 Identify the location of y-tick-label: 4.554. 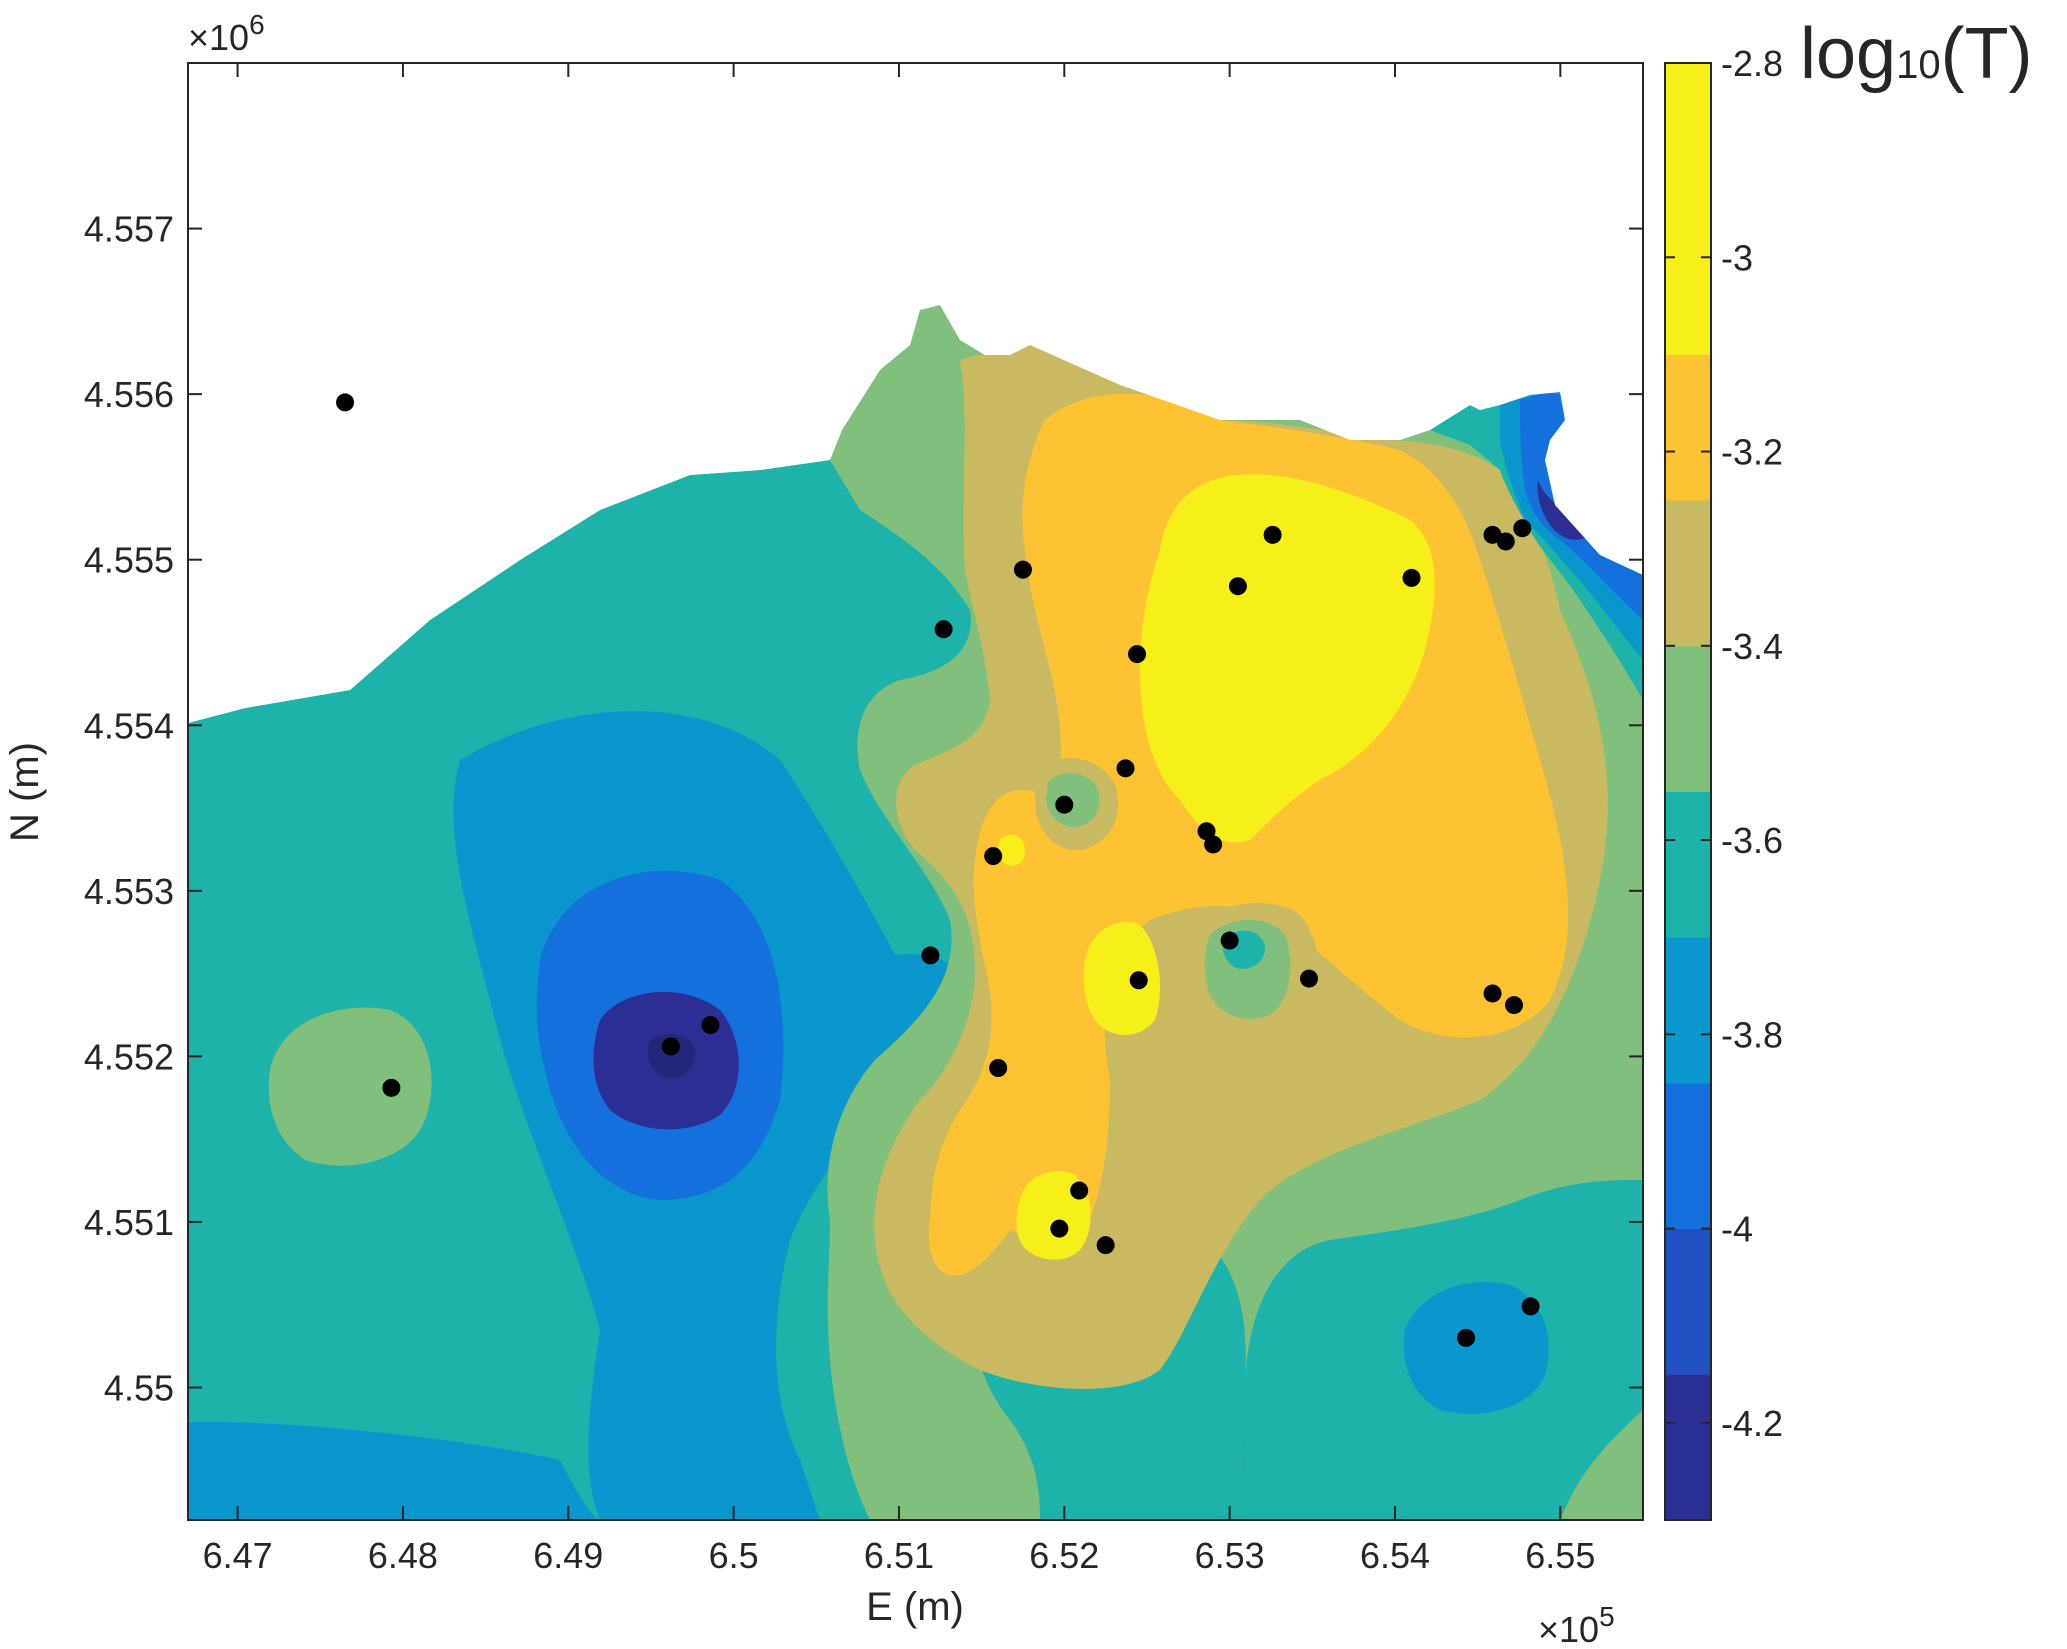
(129, 725).